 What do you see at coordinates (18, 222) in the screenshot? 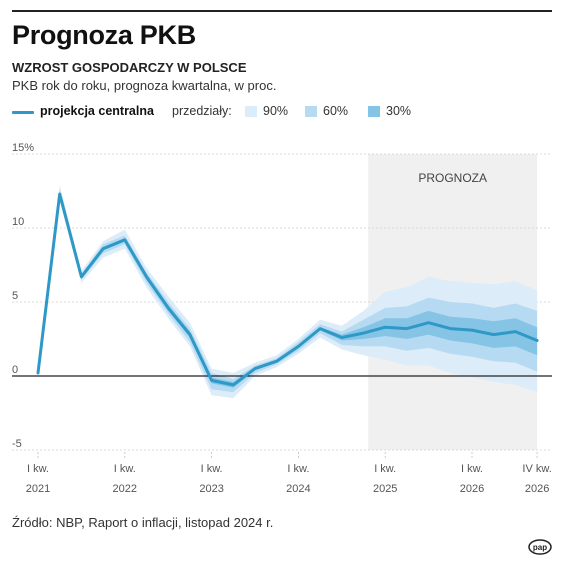
I see `y-tick-label: 10` at bounding box center [18, 222].